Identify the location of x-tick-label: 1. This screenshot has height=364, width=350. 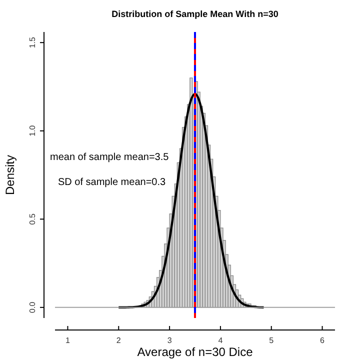
(68, 340).